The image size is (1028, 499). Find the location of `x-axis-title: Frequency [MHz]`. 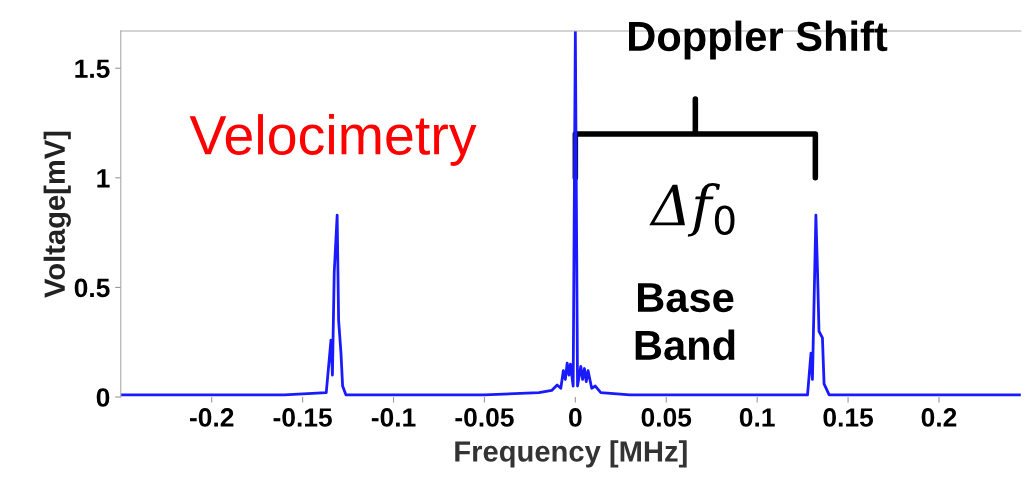

x-axis-title: Frequency [MHz] is located at coordinates (571, 454).